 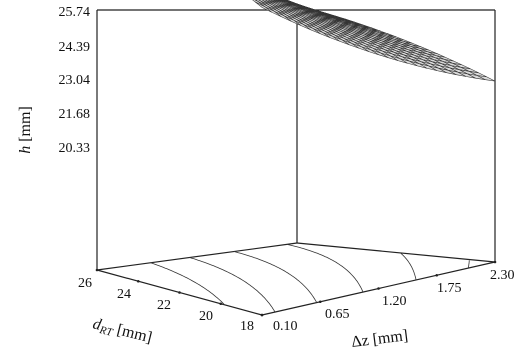 I want to click on x-tick-label: 2.30, so click(x=502, y=275).